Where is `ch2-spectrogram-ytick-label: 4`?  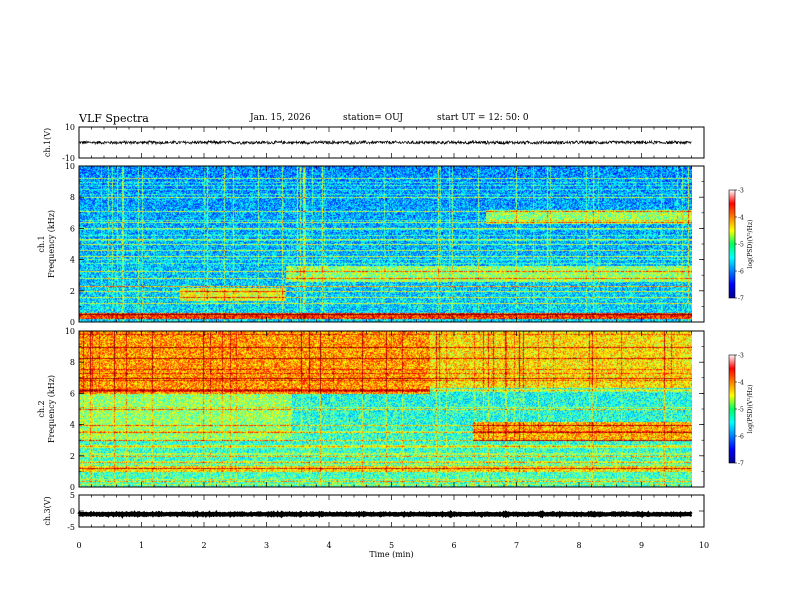 ch2-spectrogram-ytick-label: 4 is located at coordinates (72, 425).